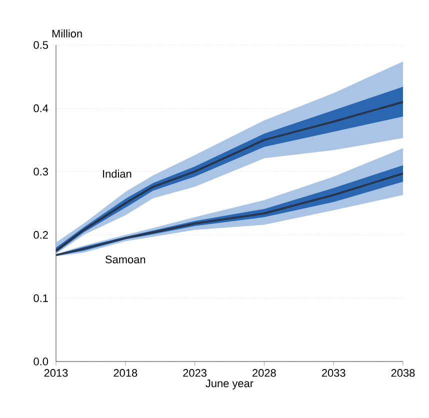  Describe the element at coordinates (125, 260) in the screenshot. I see `series-label: Samoan` at that location.